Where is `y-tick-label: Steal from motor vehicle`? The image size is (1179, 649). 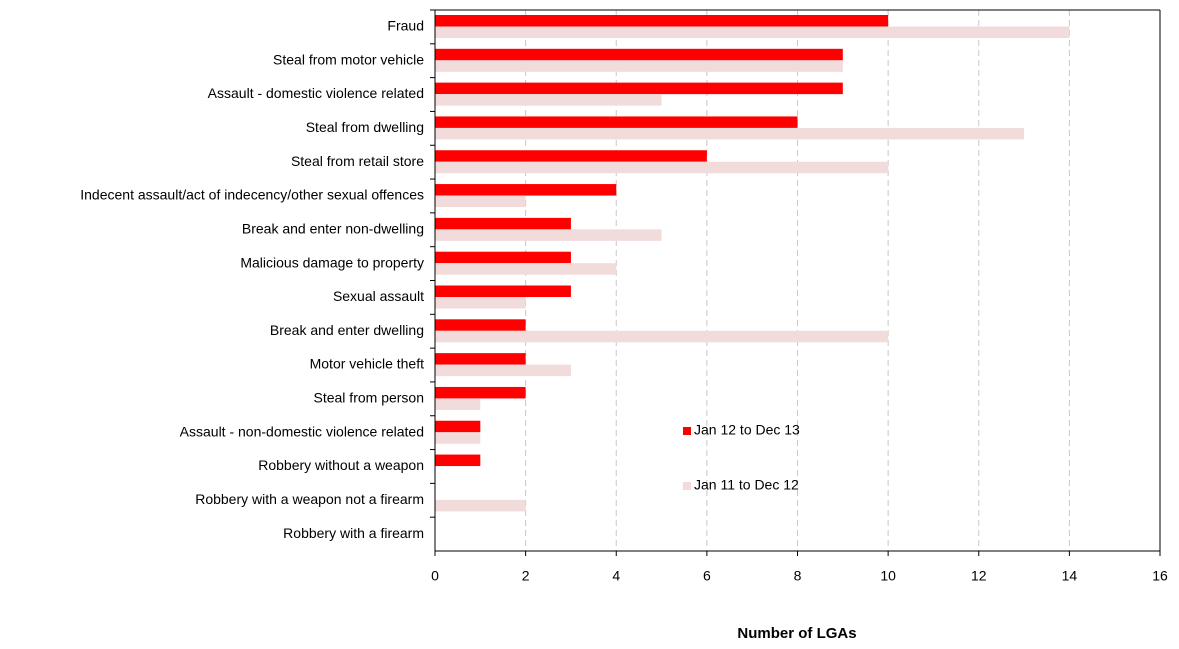
y-tick-label: Steal from motor vehicle is located at coordinates (348, 59).